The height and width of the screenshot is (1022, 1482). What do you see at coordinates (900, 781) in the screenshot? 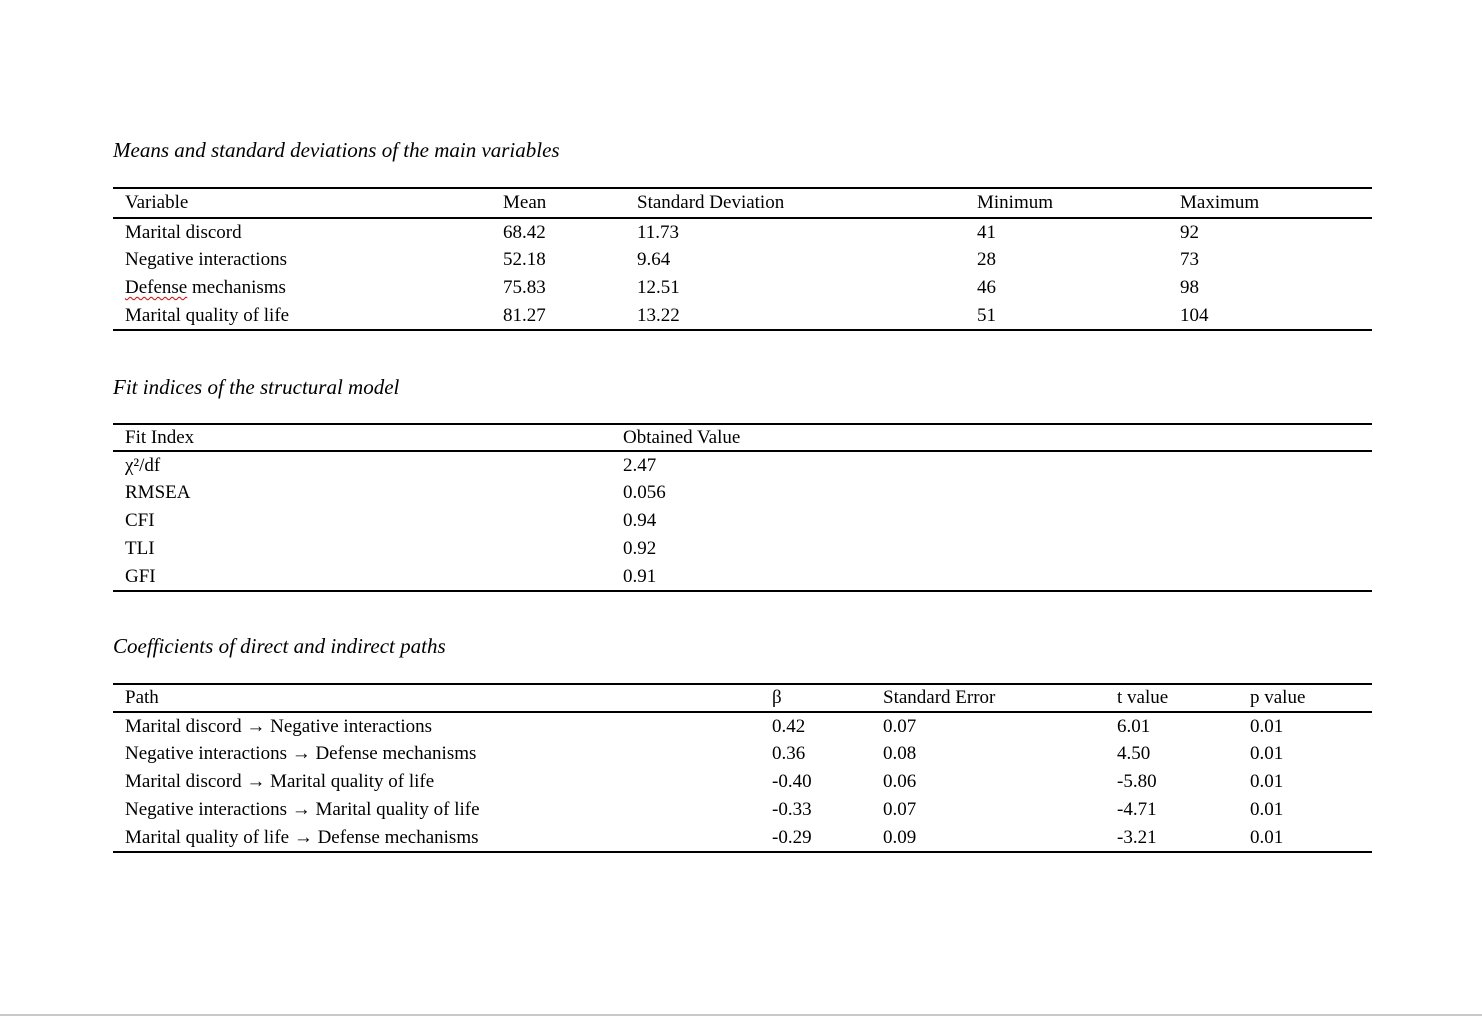
I see `se-cell: 0.06` at bounding box center [900, 781].